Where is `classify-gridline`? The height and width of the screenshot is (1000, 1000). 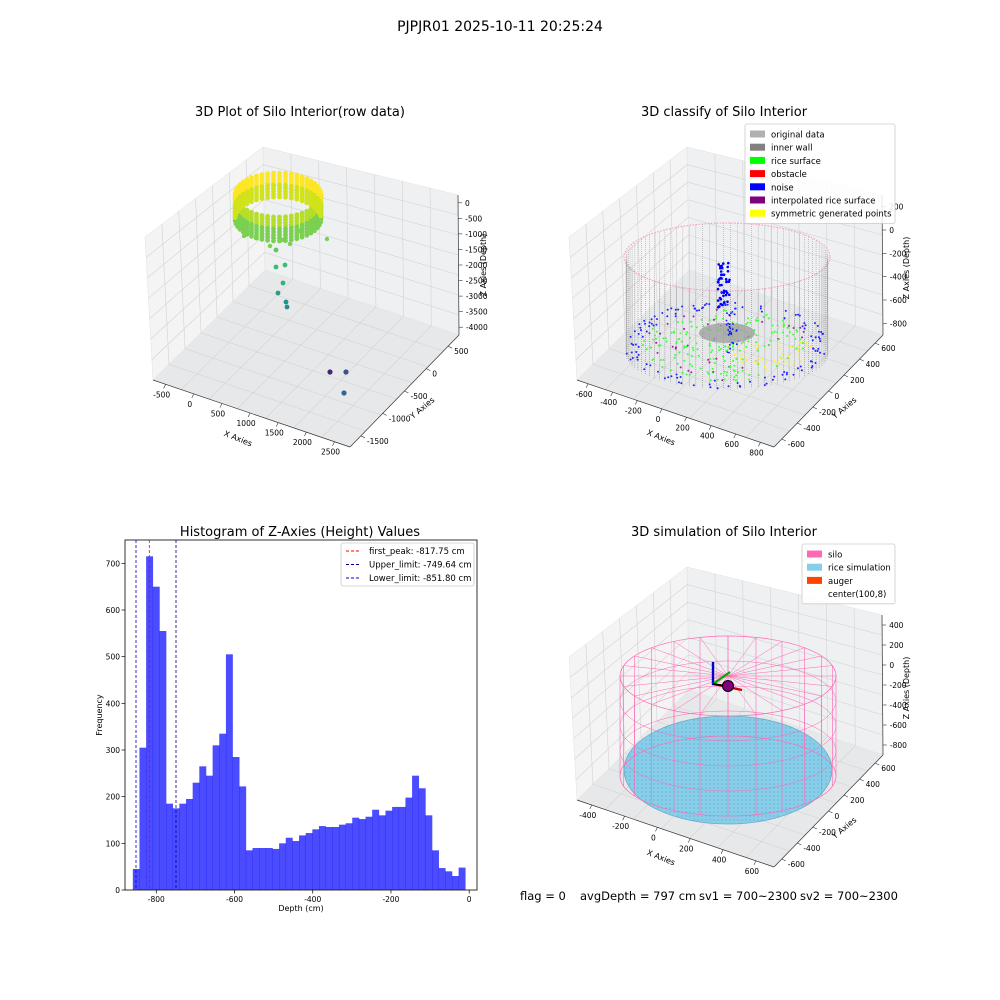
classify-gridline is located at coordinates (727, 249).